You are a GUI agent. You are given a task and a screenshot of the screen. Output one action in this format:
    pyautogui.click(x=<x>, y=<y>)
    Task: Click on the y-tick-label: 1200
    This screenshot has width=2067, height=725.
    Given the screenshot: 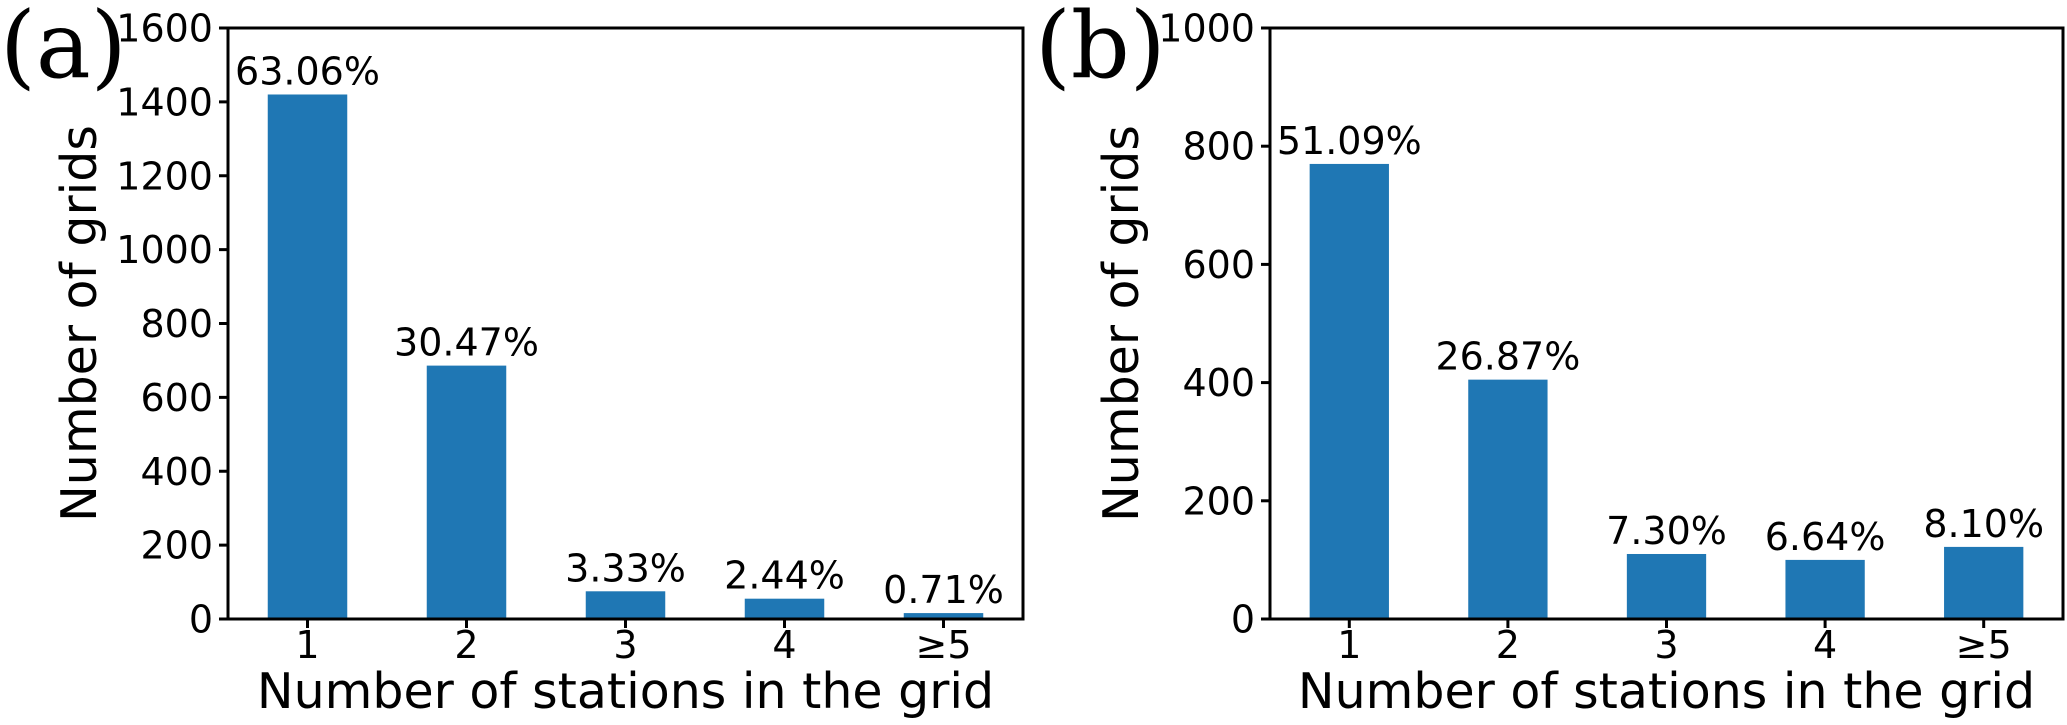 What is the action you would take?
    pyautogui.click(x=164, y=176)
    